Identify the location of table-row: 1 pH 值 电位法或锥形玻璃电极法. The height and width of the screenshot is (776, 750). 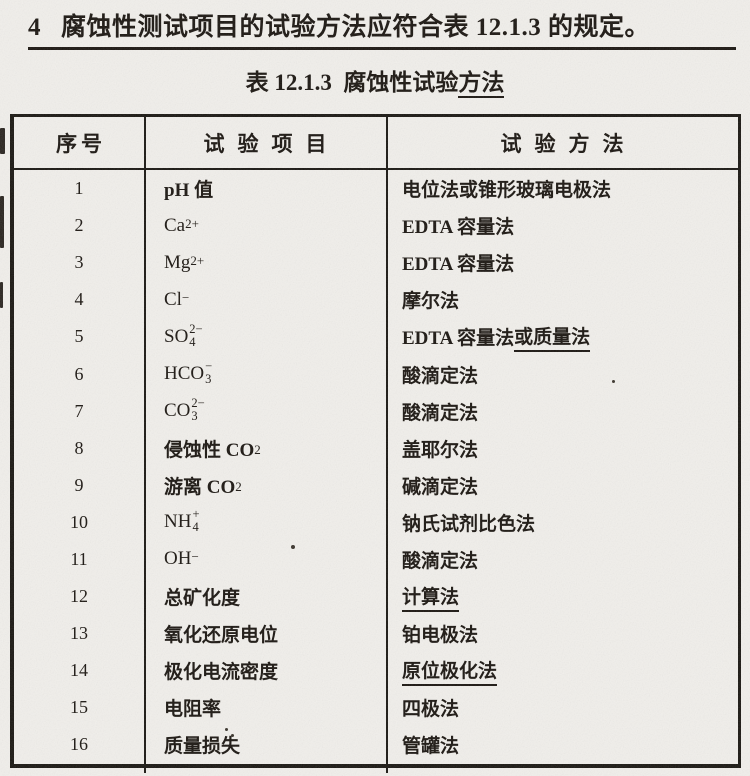
(376, 188).